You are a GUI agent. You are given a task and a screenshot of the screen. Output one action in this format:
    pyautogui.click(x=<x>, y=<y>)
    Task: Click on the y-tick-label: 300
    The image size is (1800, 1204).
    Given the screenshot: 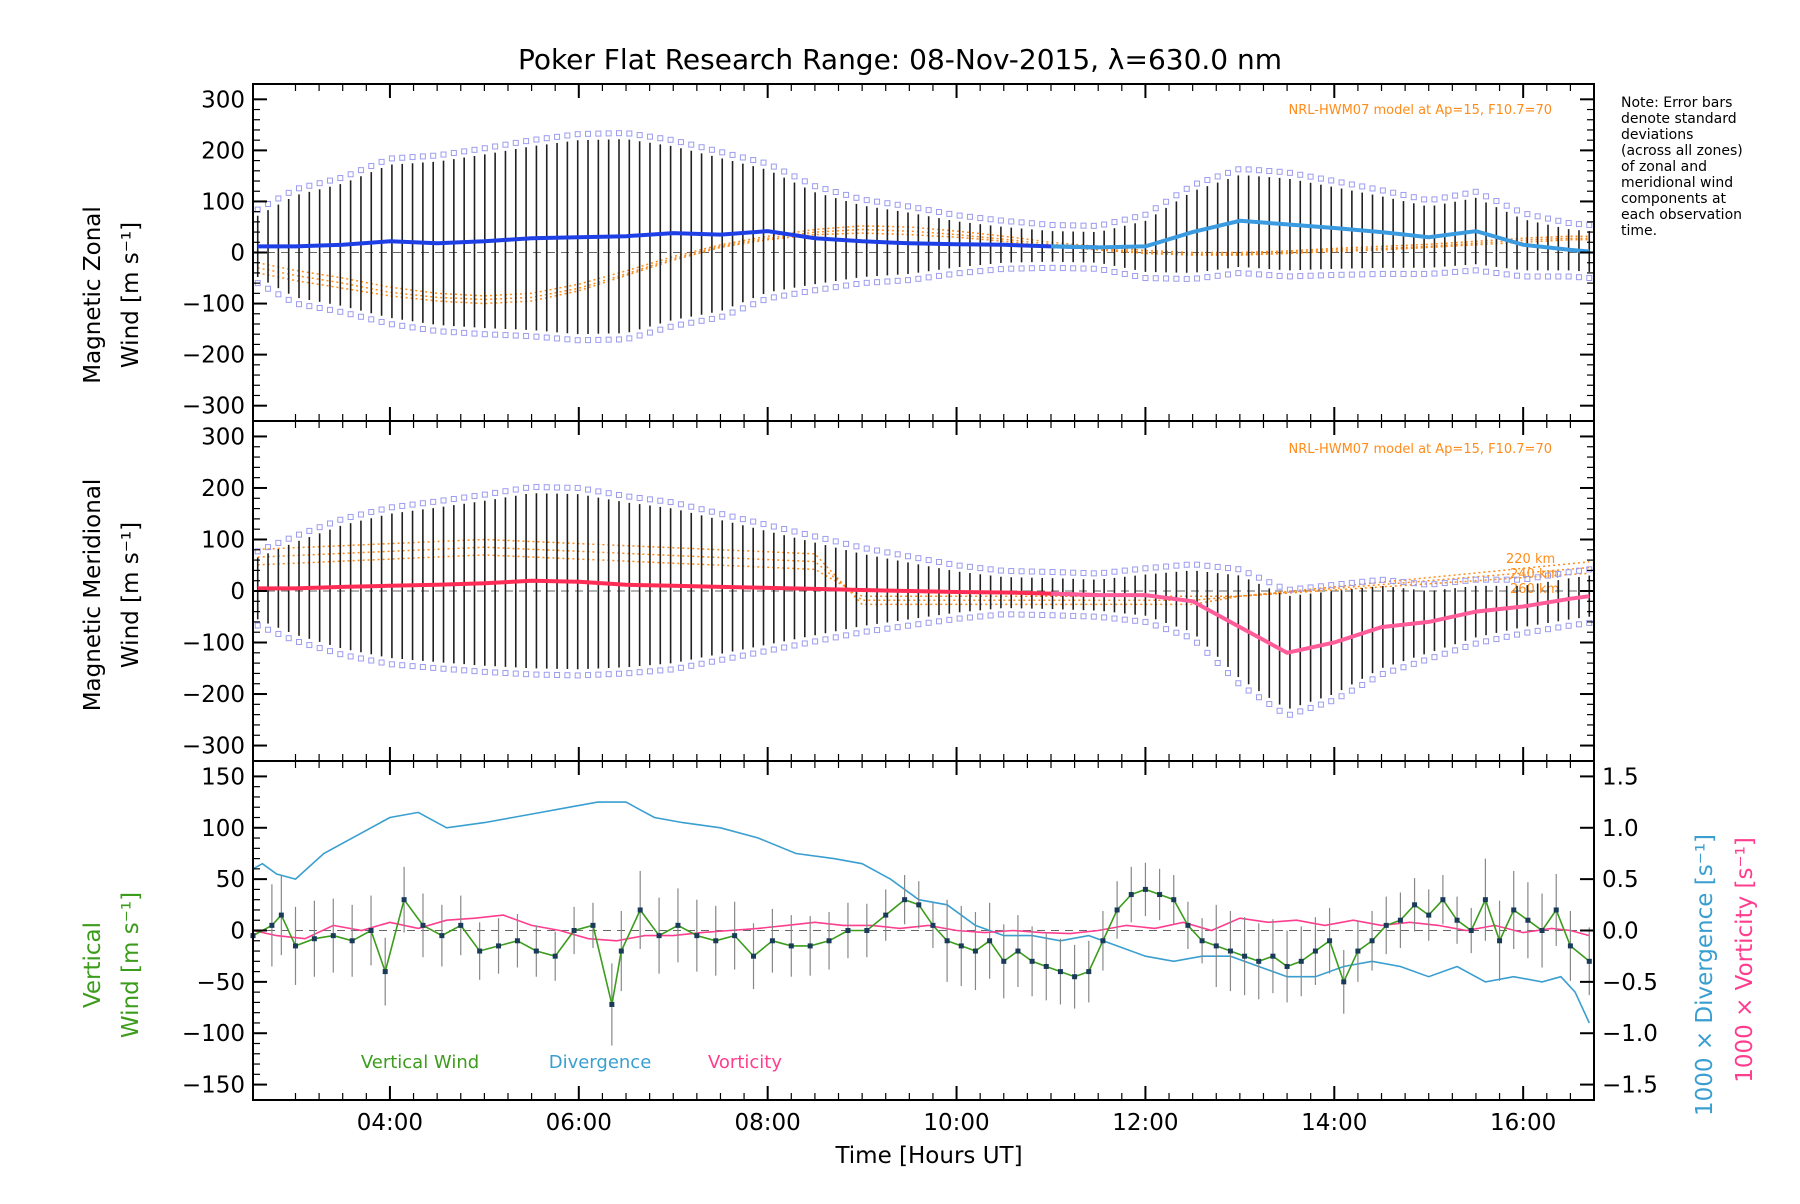 What is the action you would take?
    pyautogui.click(x=223, y=100)
    